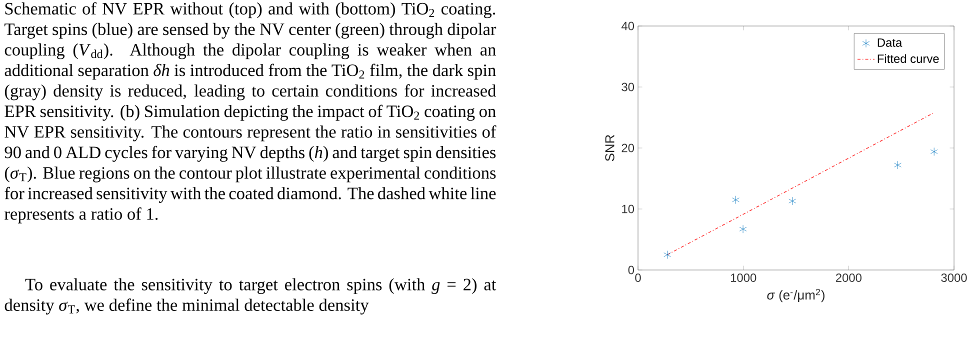 This screenshot has height=353, width=978. What do you see at coordinates (849, 278) in the screenshot?
I see `x-tick-label: 2000` at bounding box center [849, 278].